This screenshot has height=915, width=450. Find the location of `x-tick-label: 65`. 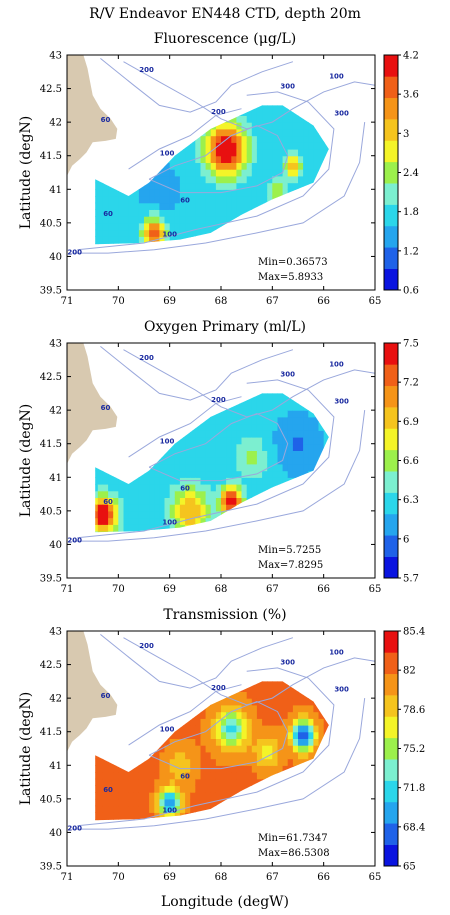

x-tick-label: 65 is located at coordinates (375, 589).